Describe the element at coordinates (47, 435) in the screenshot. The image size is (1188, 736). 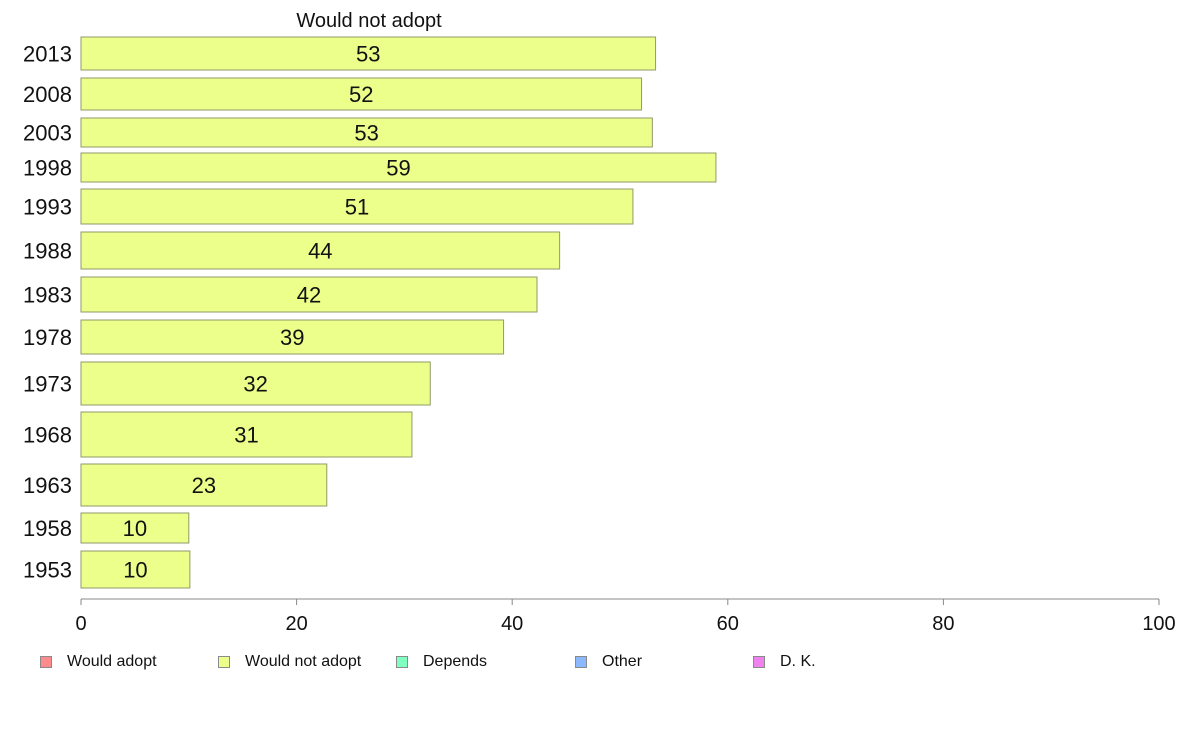
I see `category-label-1968: 1968` at that location.